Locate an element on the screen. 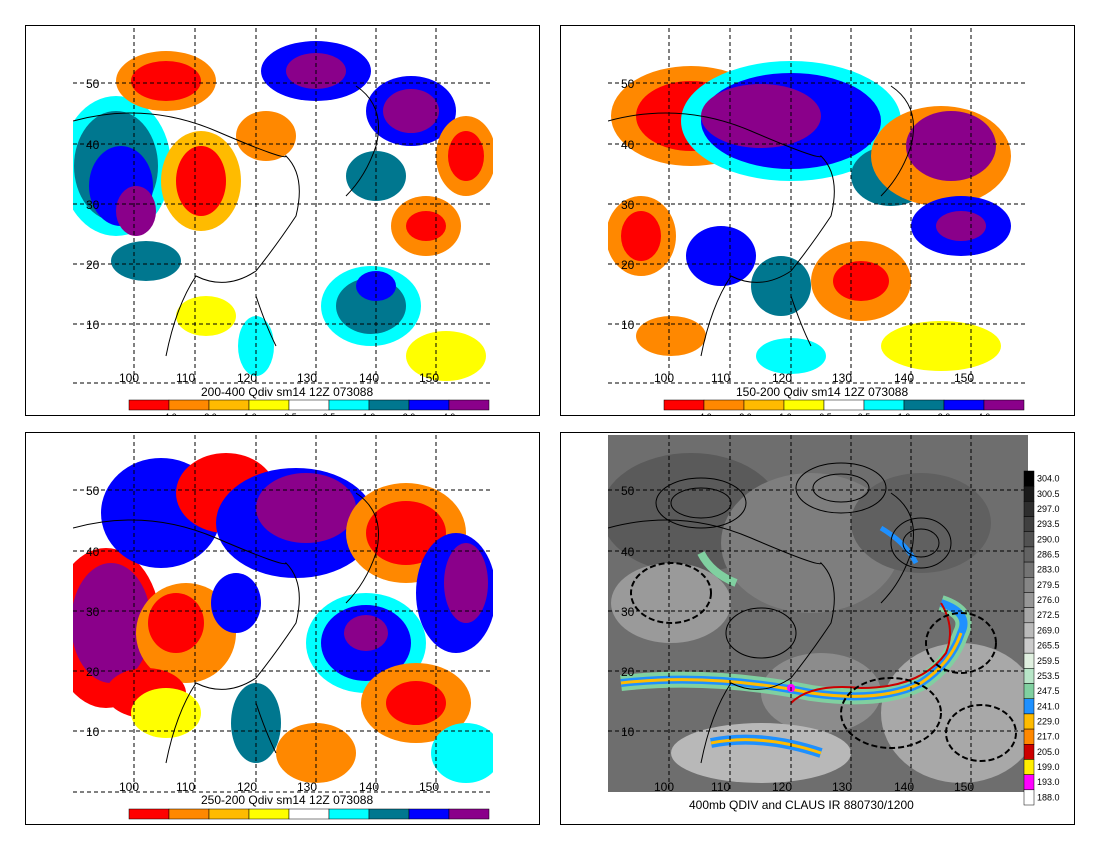  colorbar is located at coordinates (309, 814).